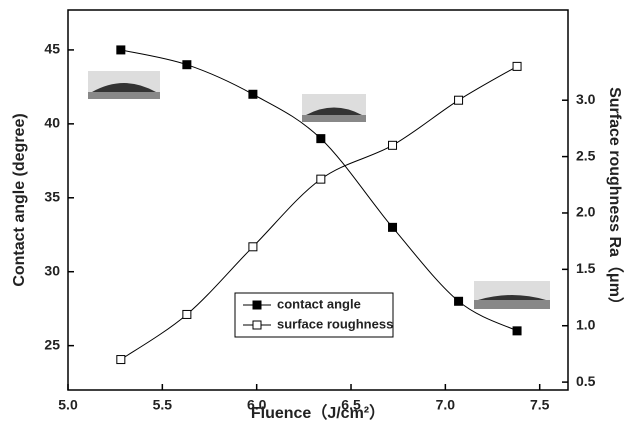 The height and width of the screenshot is (432, 632). I want to click on x-axis-label: Fluence（J/cm²）, so click(318, 413).